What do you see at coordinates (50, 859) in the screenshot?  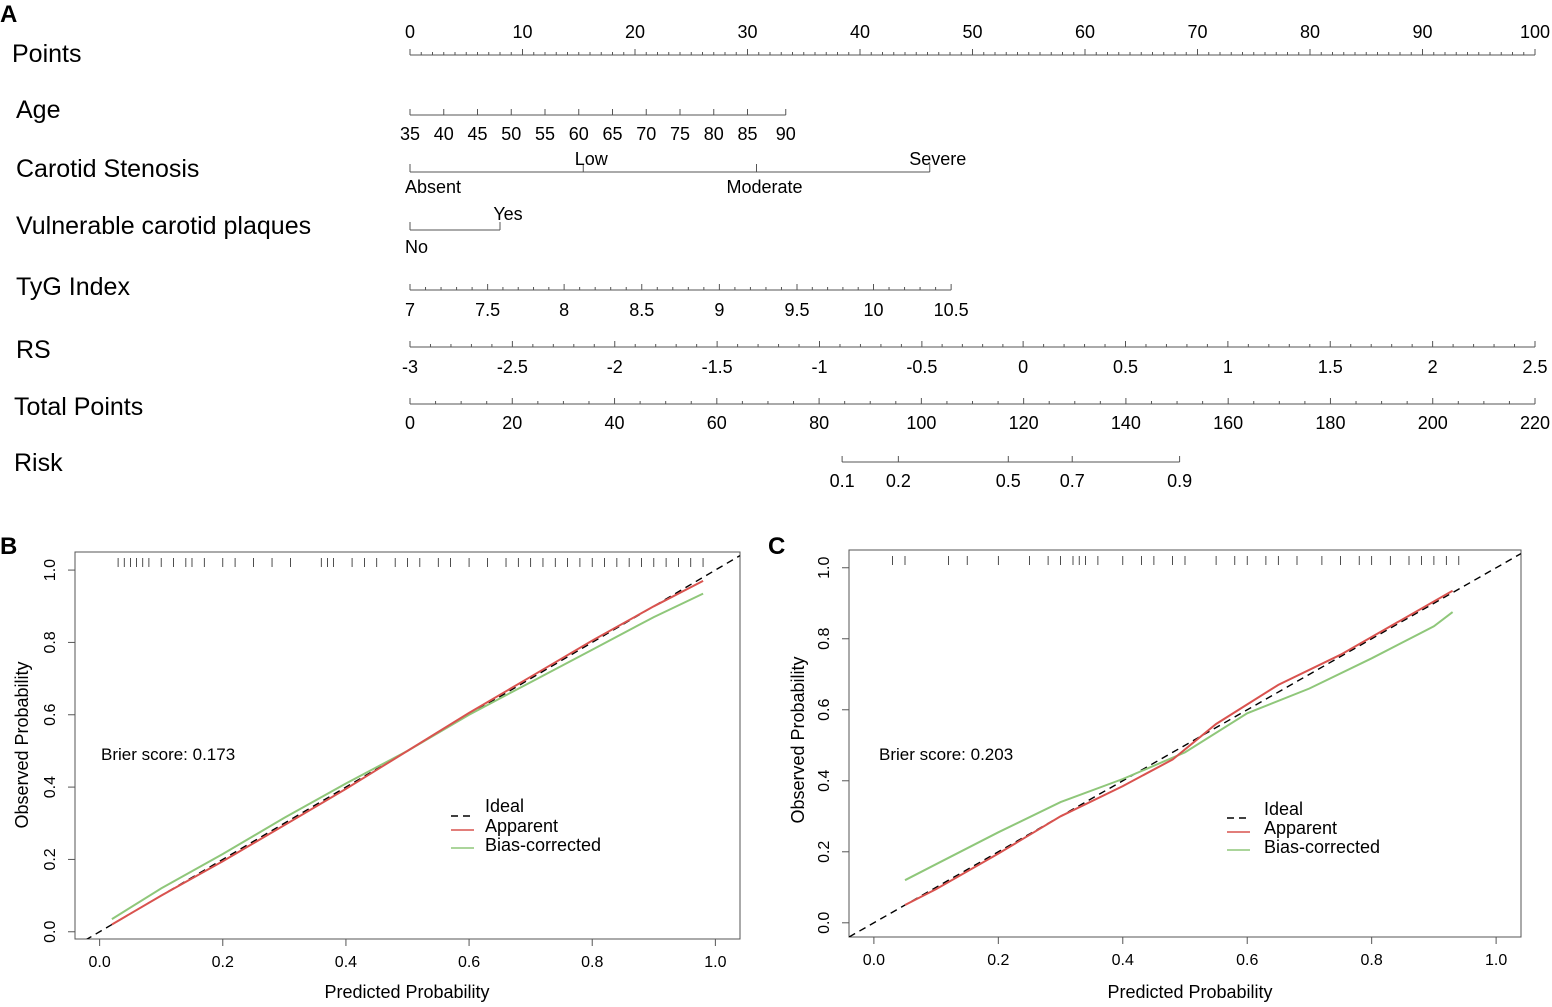 I see `plot-b-y-tick-label: 0.2` at bounding box center [50, 859].